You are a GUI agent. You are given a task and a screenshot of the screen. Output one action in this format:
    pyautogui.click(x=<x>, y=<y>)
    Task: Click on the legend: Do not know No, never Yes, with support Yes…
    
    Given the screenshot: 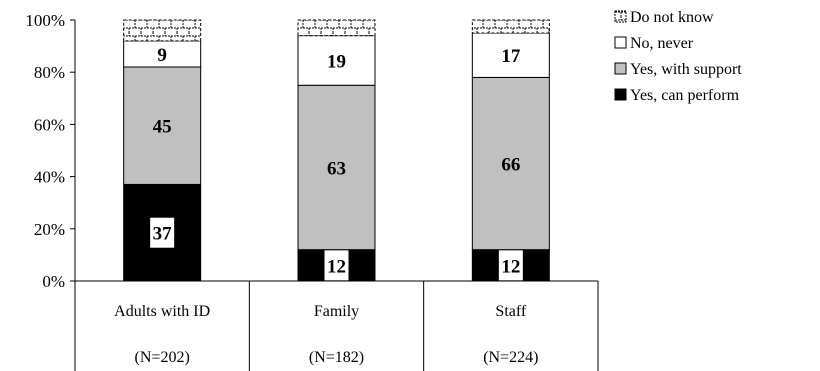 What is the action you would take?
    pyautogui.click(x=678, y=56)
    